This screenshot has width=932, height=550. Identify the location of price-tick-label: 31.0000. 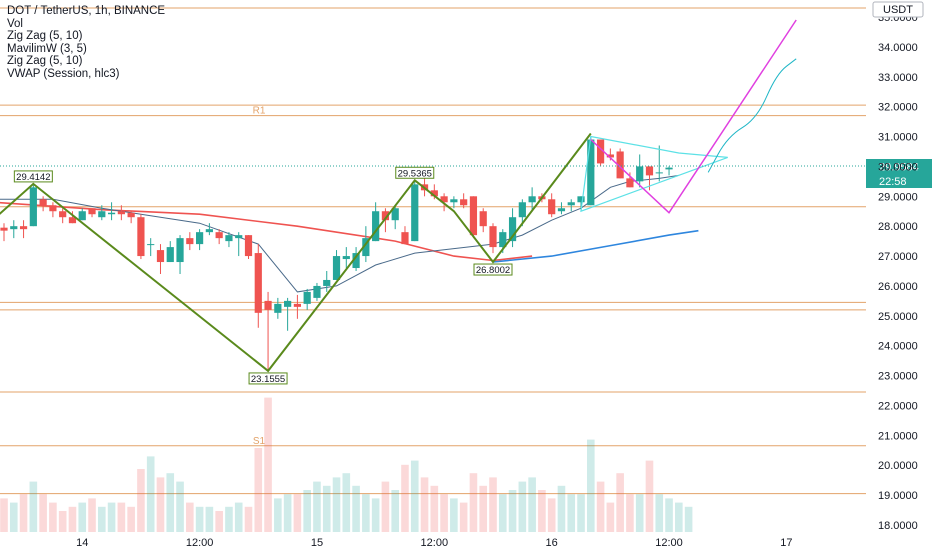
(898, 138).